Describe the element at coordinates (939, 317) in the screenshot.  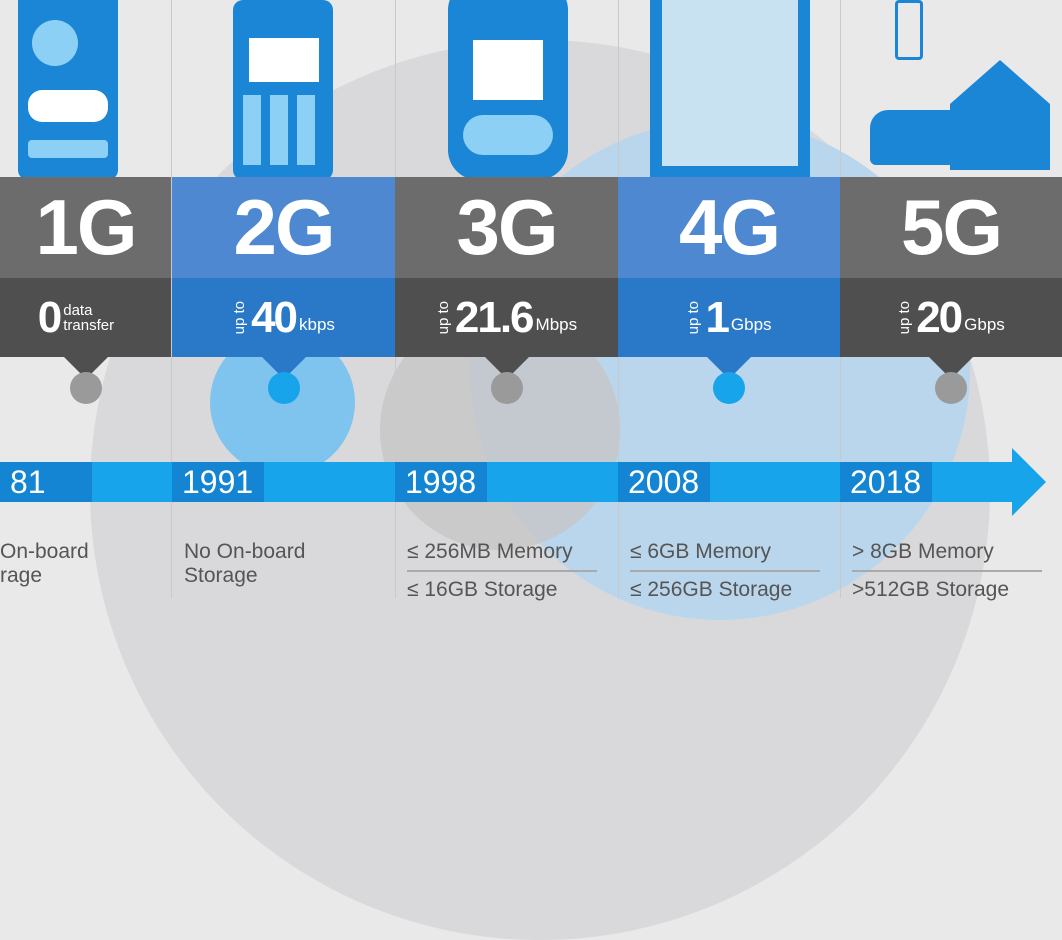
I see `speed-value: 20` at that location.